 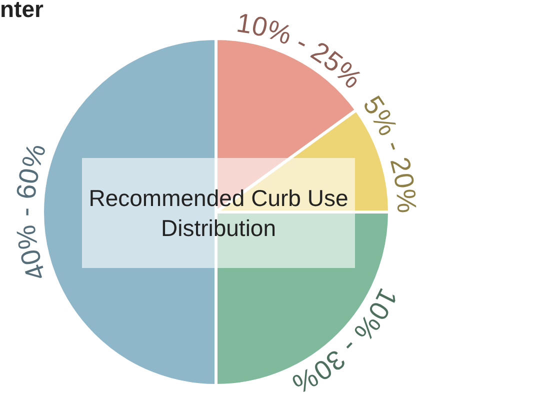 I want to click on slice-label: 40% - 60%, so click(x=31, y=212).